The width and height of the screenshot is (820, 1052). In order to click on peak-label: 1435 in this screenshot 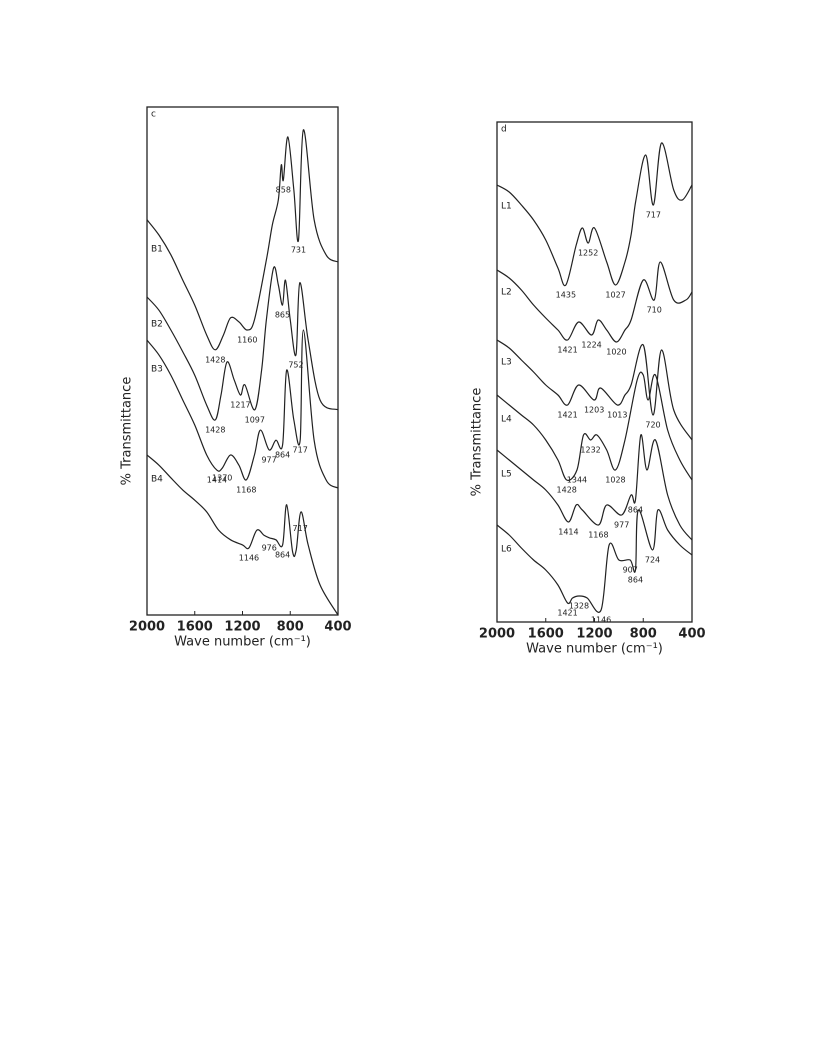, I will do `click(566, 295)`.